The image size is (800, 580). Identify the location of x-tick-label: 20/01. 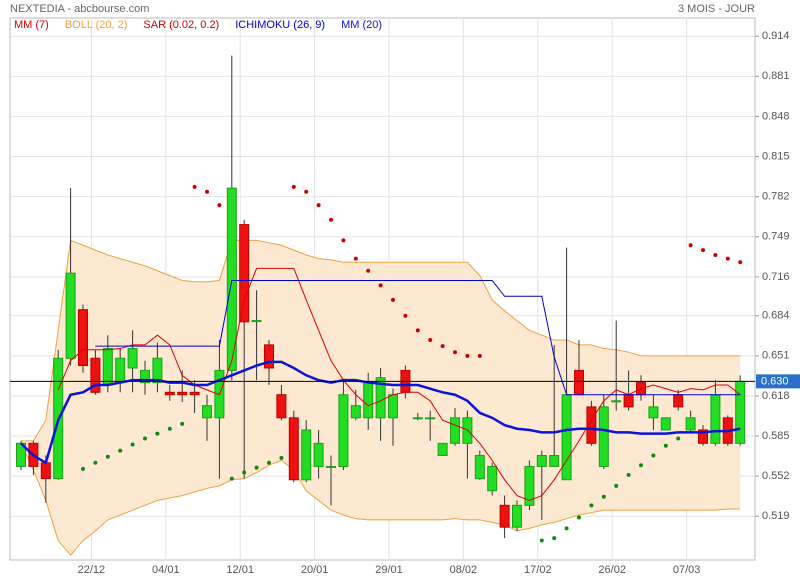
(315, 570).